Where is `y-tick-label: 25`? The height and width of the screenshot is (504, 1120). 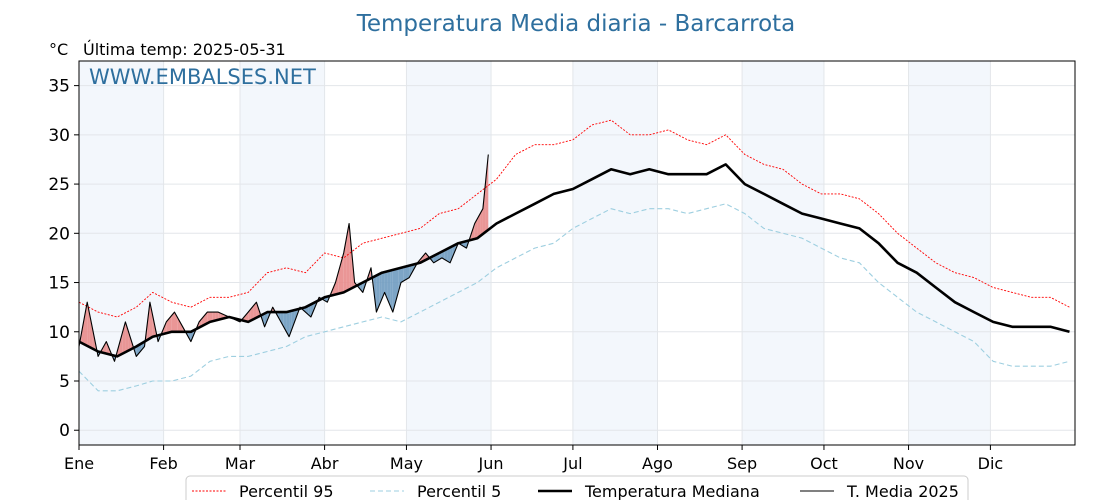 y-tick-label: 25 is located at coordinates (59, 185).